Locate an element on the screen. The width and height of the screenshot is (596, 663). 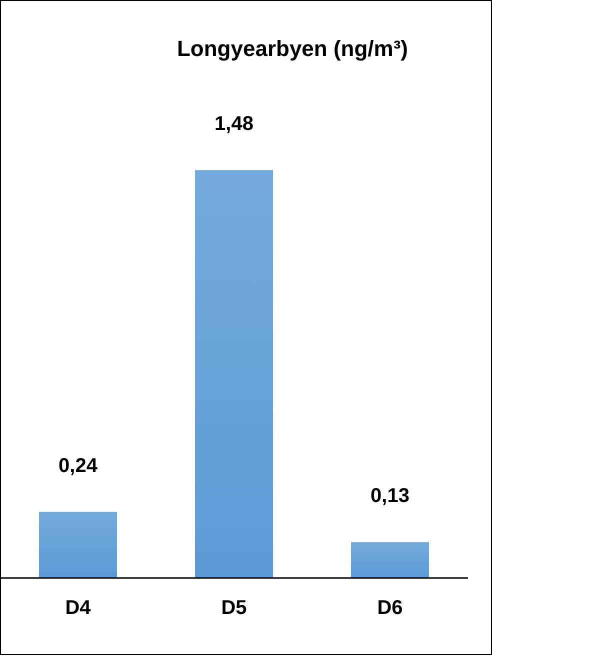
chart-title: Longyearbyen (ng/m³) is located at coordinates (292, 49).